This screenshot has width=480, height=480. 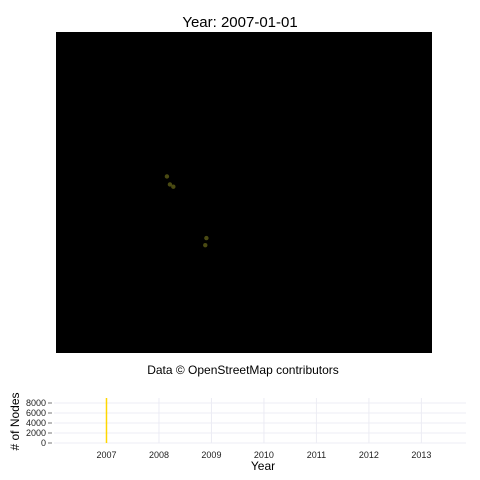 I want to click on x-tick-label: 2008, so click(x=159, y=455).